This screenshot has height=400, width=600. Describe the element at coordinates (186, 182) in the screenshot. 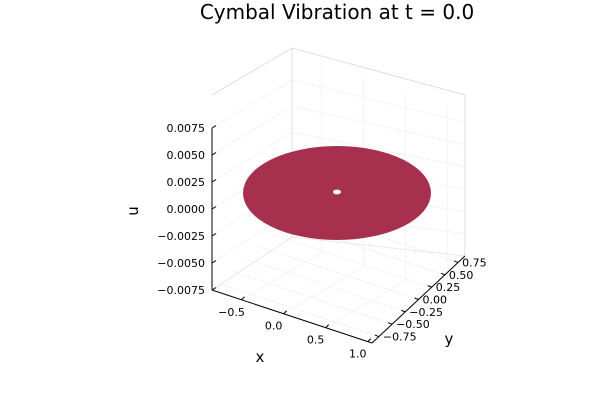

I see `z-tick-label: 0.0025` at that location.